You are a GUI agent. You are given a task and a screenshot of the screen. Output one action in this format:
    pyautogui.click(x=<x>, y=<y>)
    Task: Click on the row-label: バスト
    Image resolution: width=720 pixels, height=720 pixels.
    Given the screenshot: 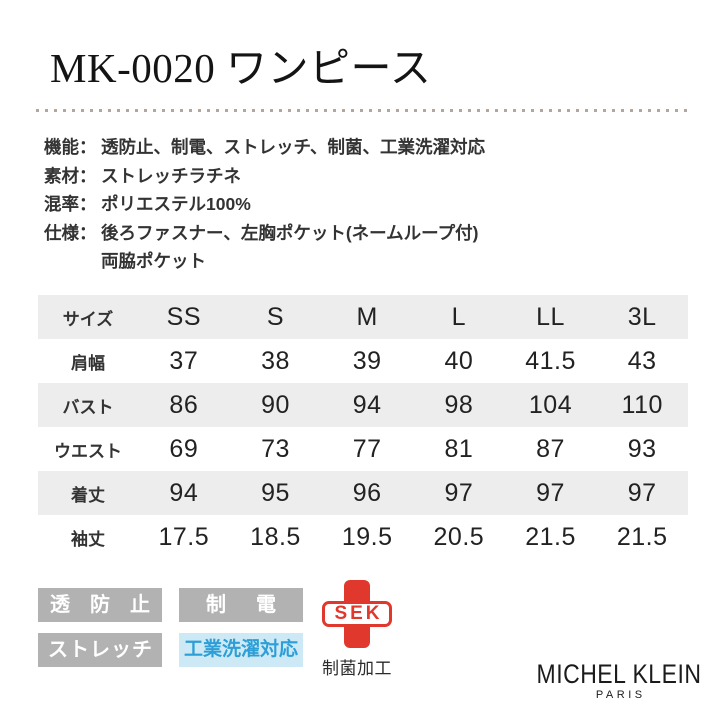 What is the action you would take?
    pyautogui.click(x=88, y=407)
    